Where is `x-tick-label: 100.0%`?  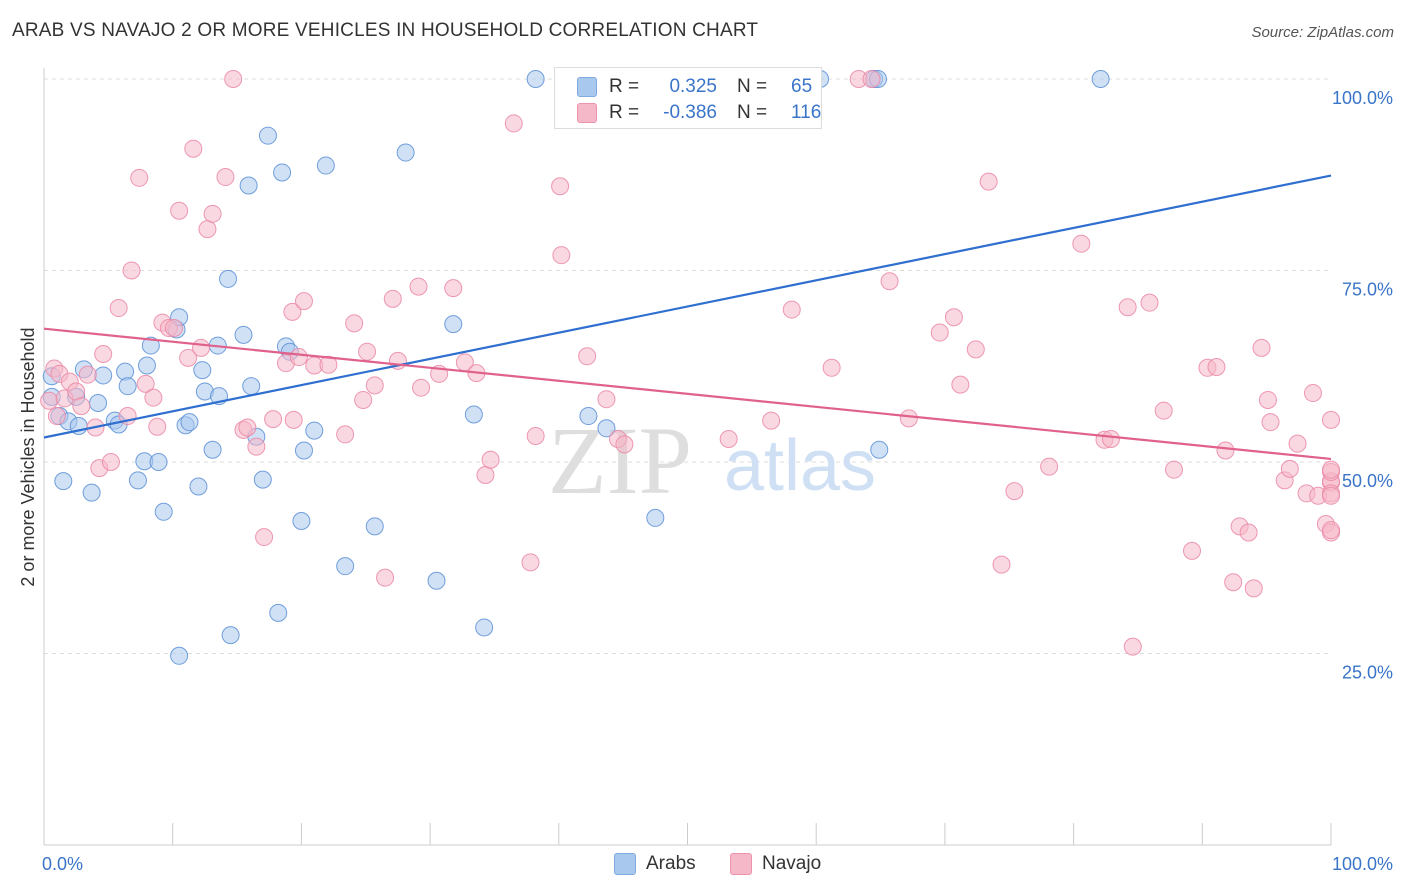 x-tick-label: 100.0% is located at coordinates (1362, 864).